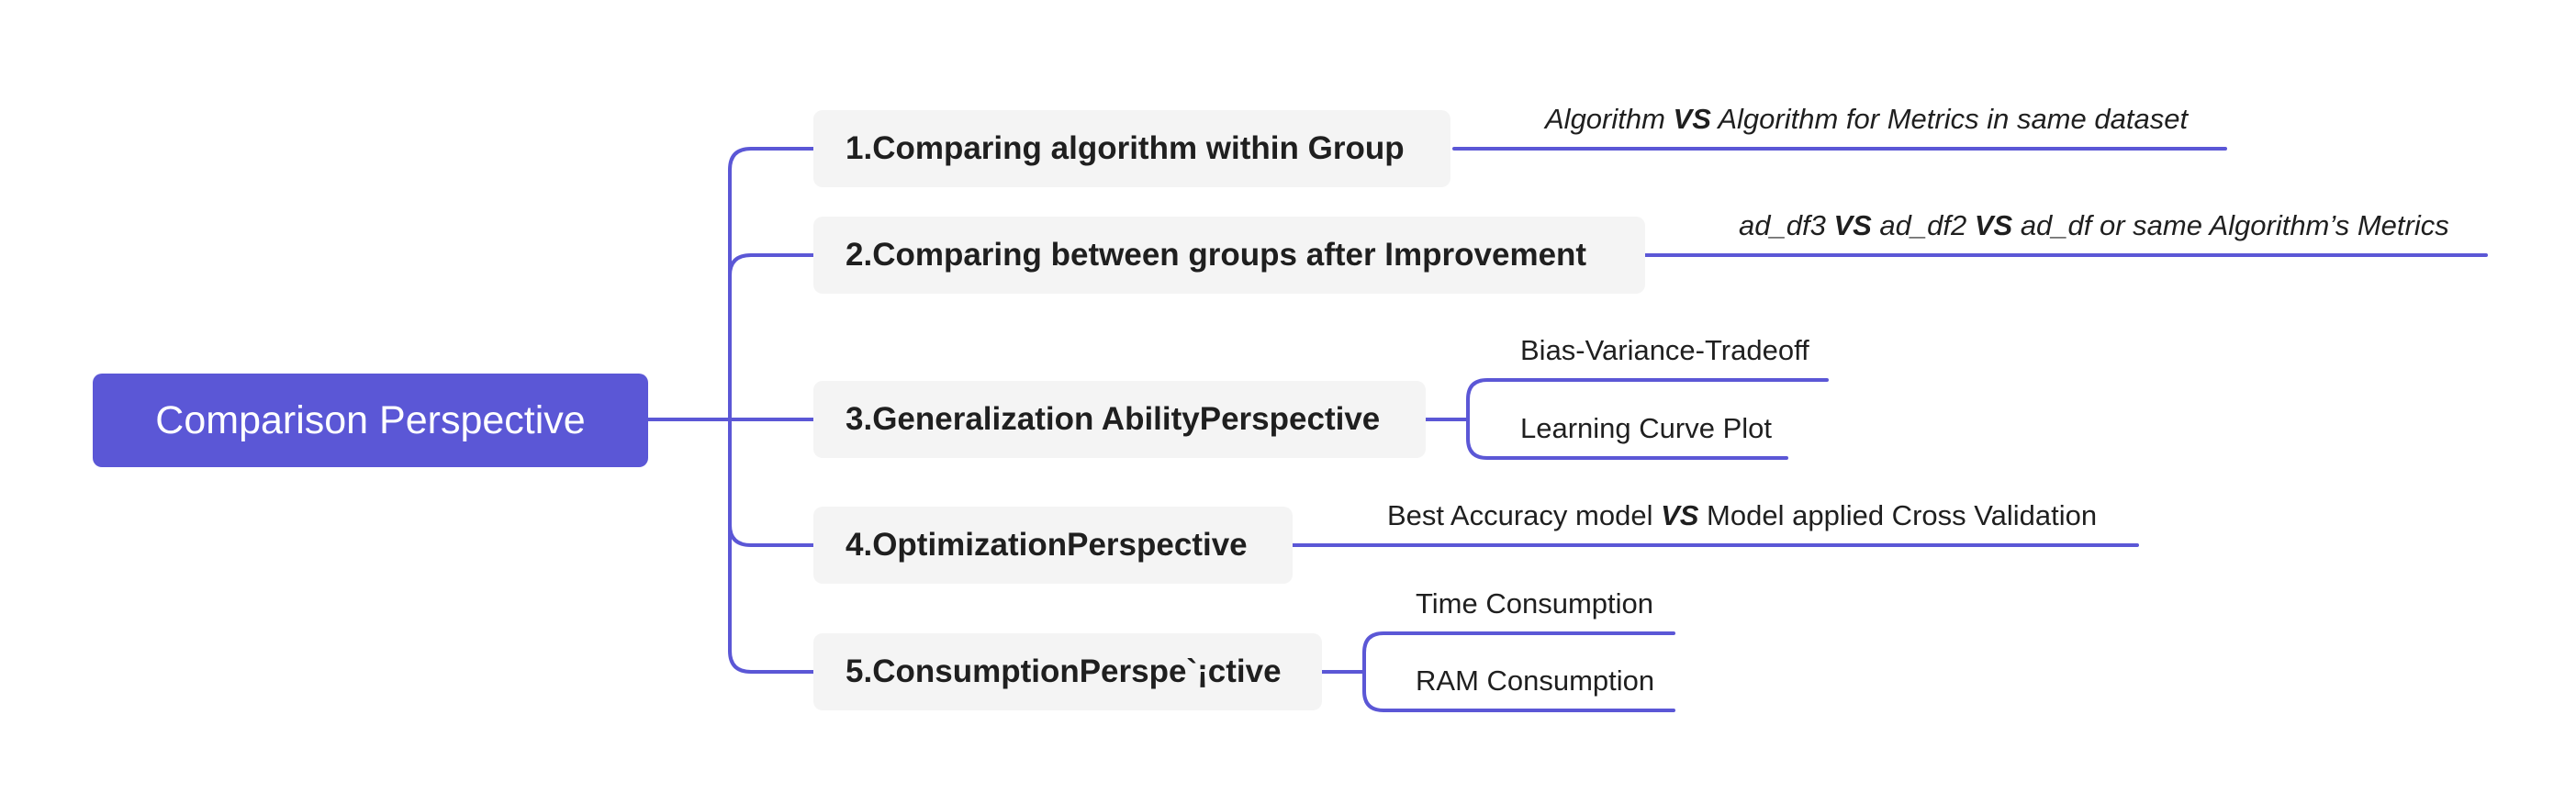 The image size is (2576, 804). What do you see at coordinates (1646, 428) in the screenshot?
I see `leaf-3-2: Learning Curve Plot` at bounding box center [1646, 428].